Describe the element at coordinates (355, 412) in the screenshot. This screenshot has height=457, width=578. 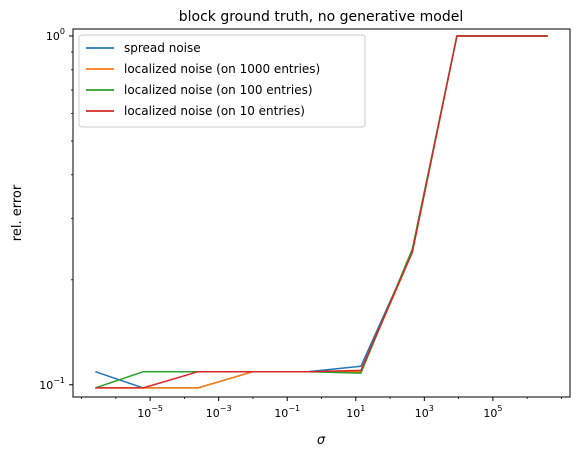
I see `x-tick-label: 10¹` at that location.